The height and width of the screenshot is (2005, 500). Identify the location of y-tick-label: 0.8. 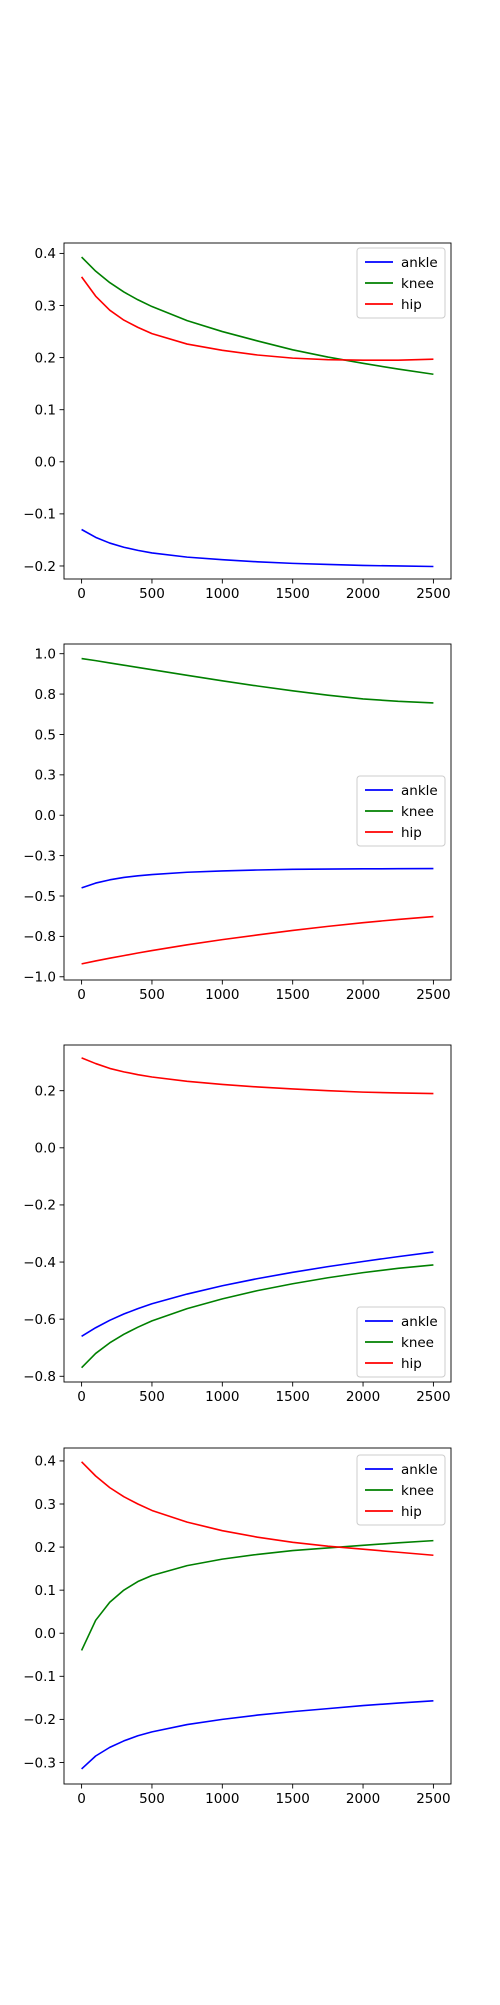
(45, 695).